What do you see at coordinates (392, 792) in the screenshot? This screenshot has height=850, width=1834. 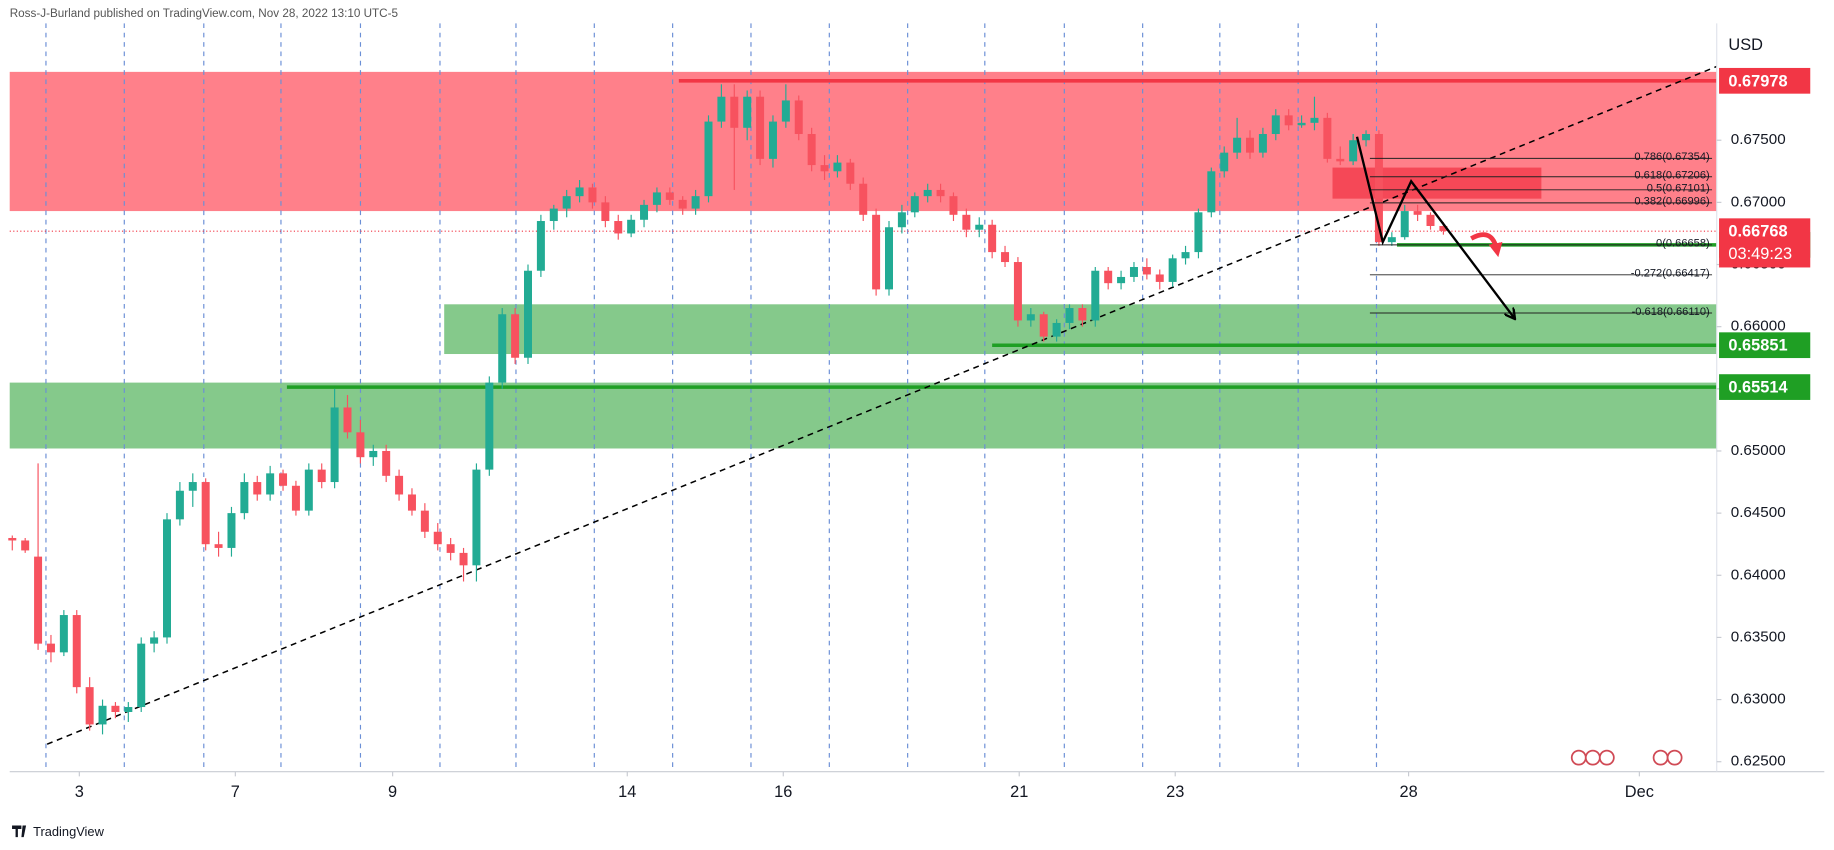 I see `x-tick-label: 9` at bounding box center [392, 792].